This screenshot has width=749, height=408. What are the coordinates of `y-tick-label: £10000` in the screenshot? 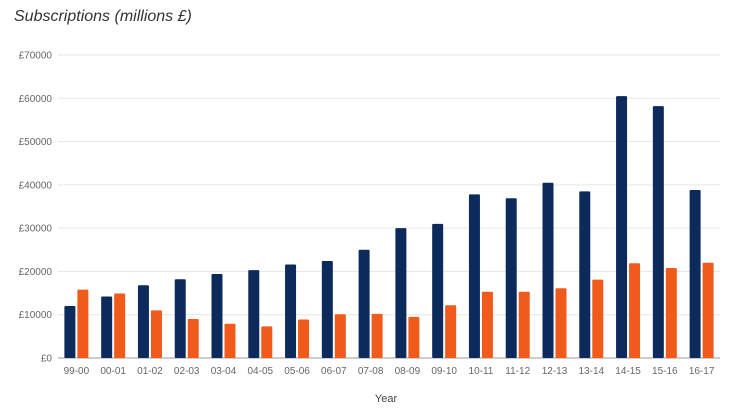 It's located at (36, 315).